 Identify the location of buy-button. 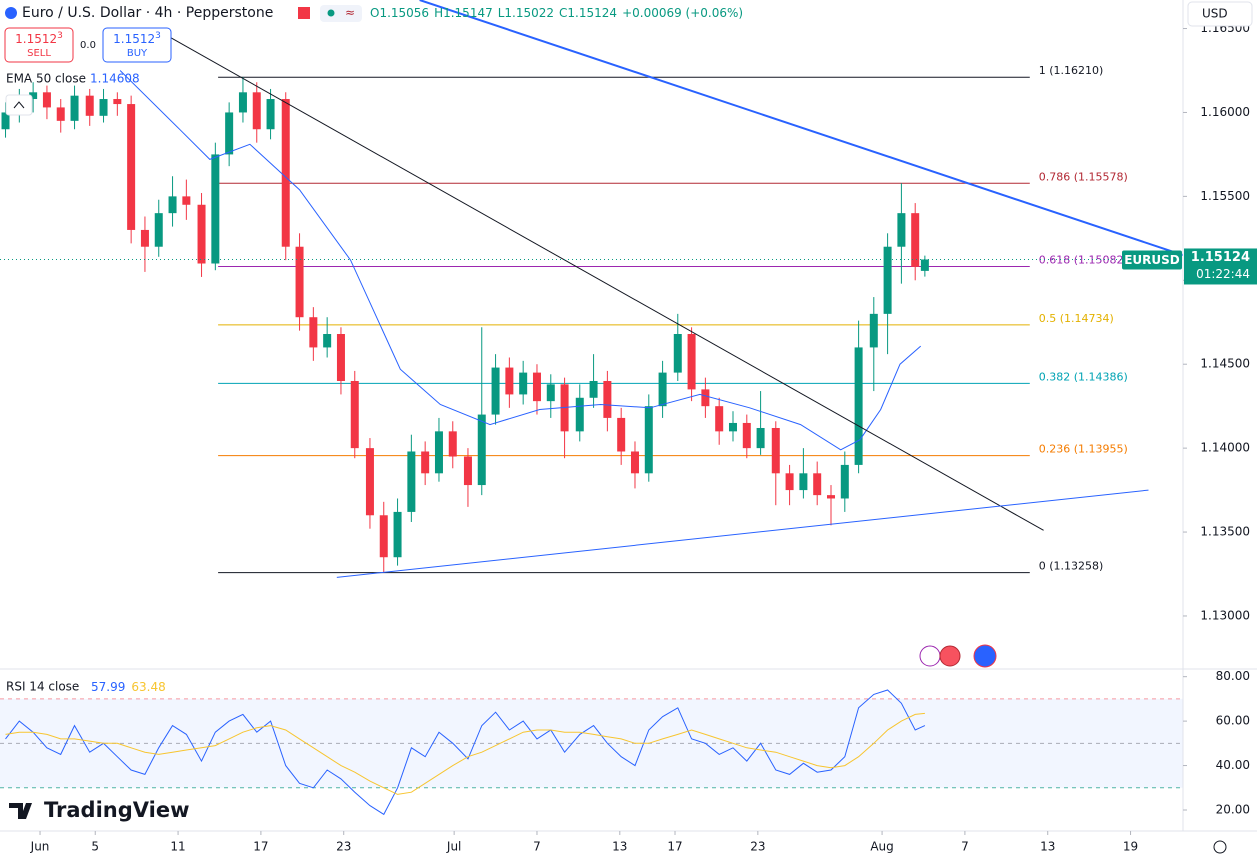
(137, 45).